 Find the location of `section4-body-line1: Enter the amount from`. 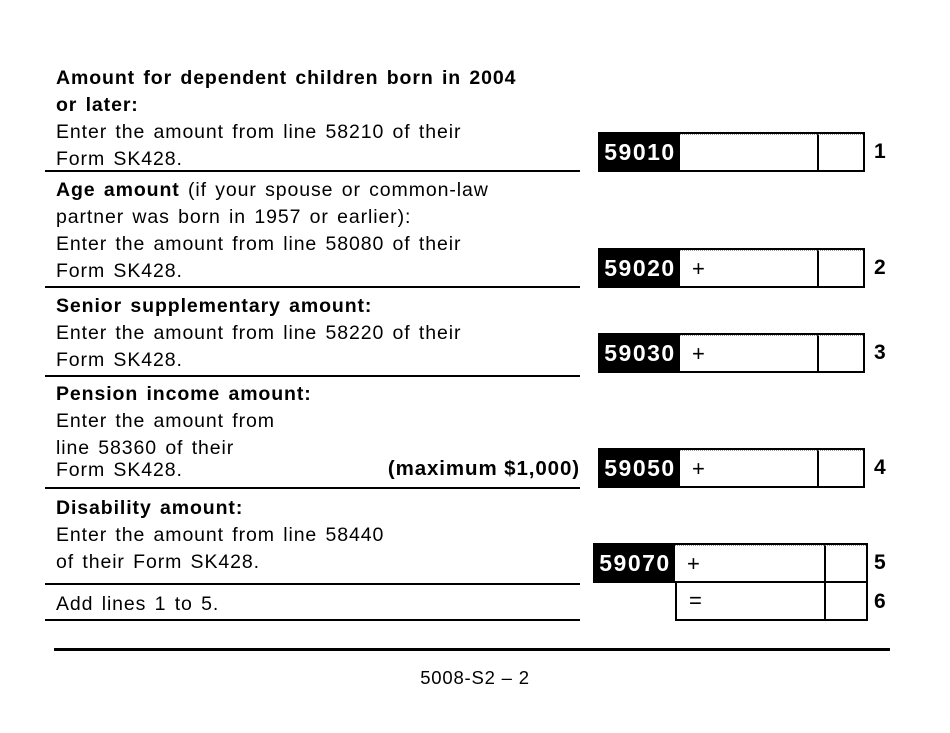

section4-body-line1: Enter the amount from is located at coordinates (165, 421).